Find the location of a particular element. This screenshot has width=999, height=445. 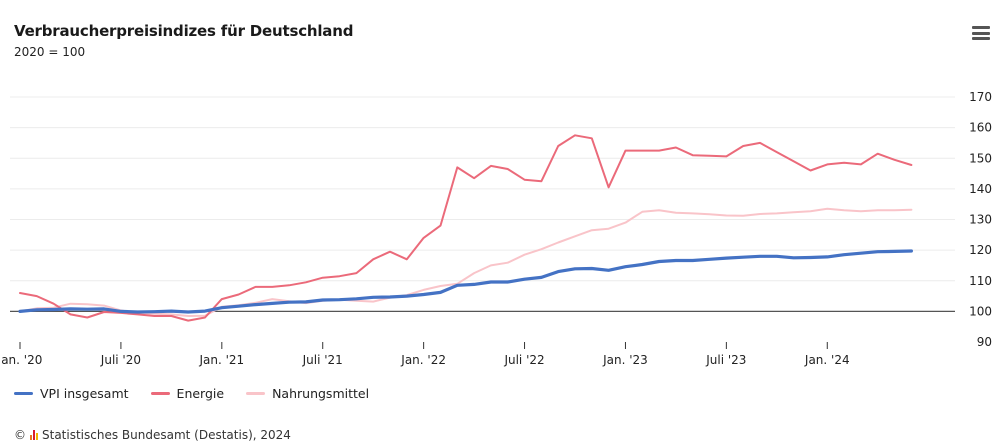

x-tick-label-2022-07: Juli '22 is located at coordinates (523, 360).